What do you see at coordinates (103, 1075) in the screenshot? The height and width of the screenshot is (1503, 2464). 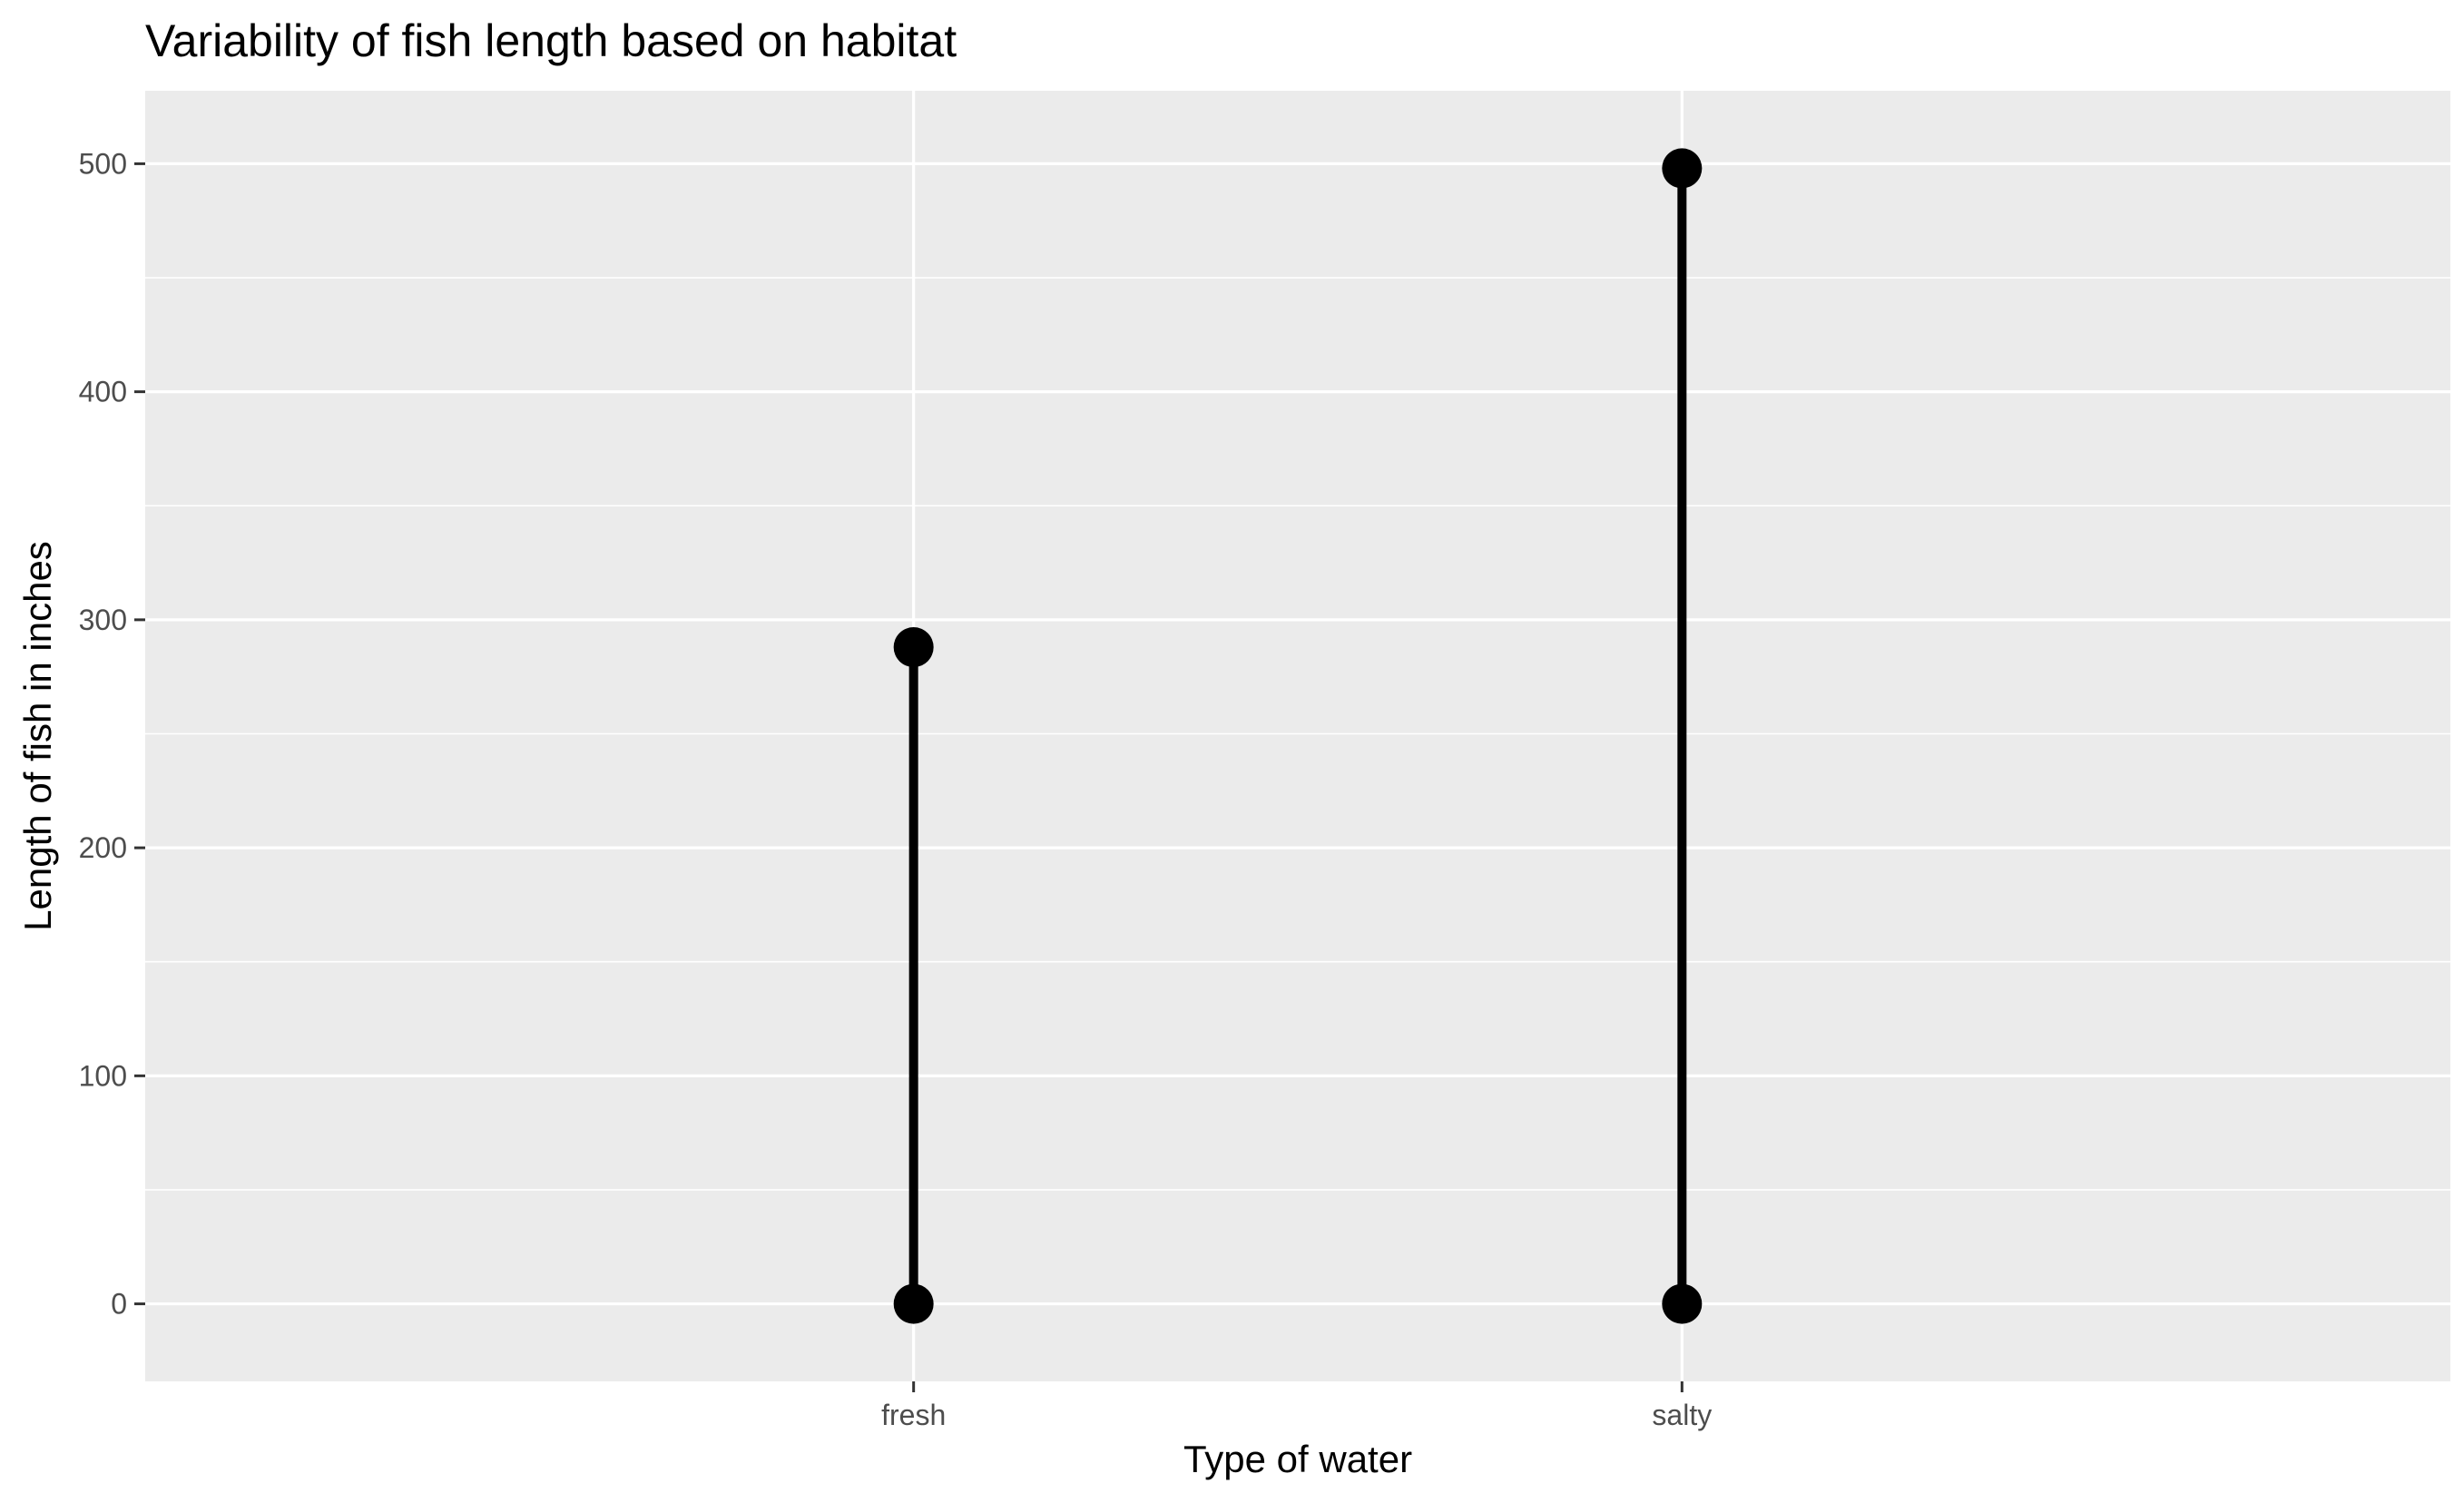 I see `y-tick-label: 100` at bounding box center [103, 1075].